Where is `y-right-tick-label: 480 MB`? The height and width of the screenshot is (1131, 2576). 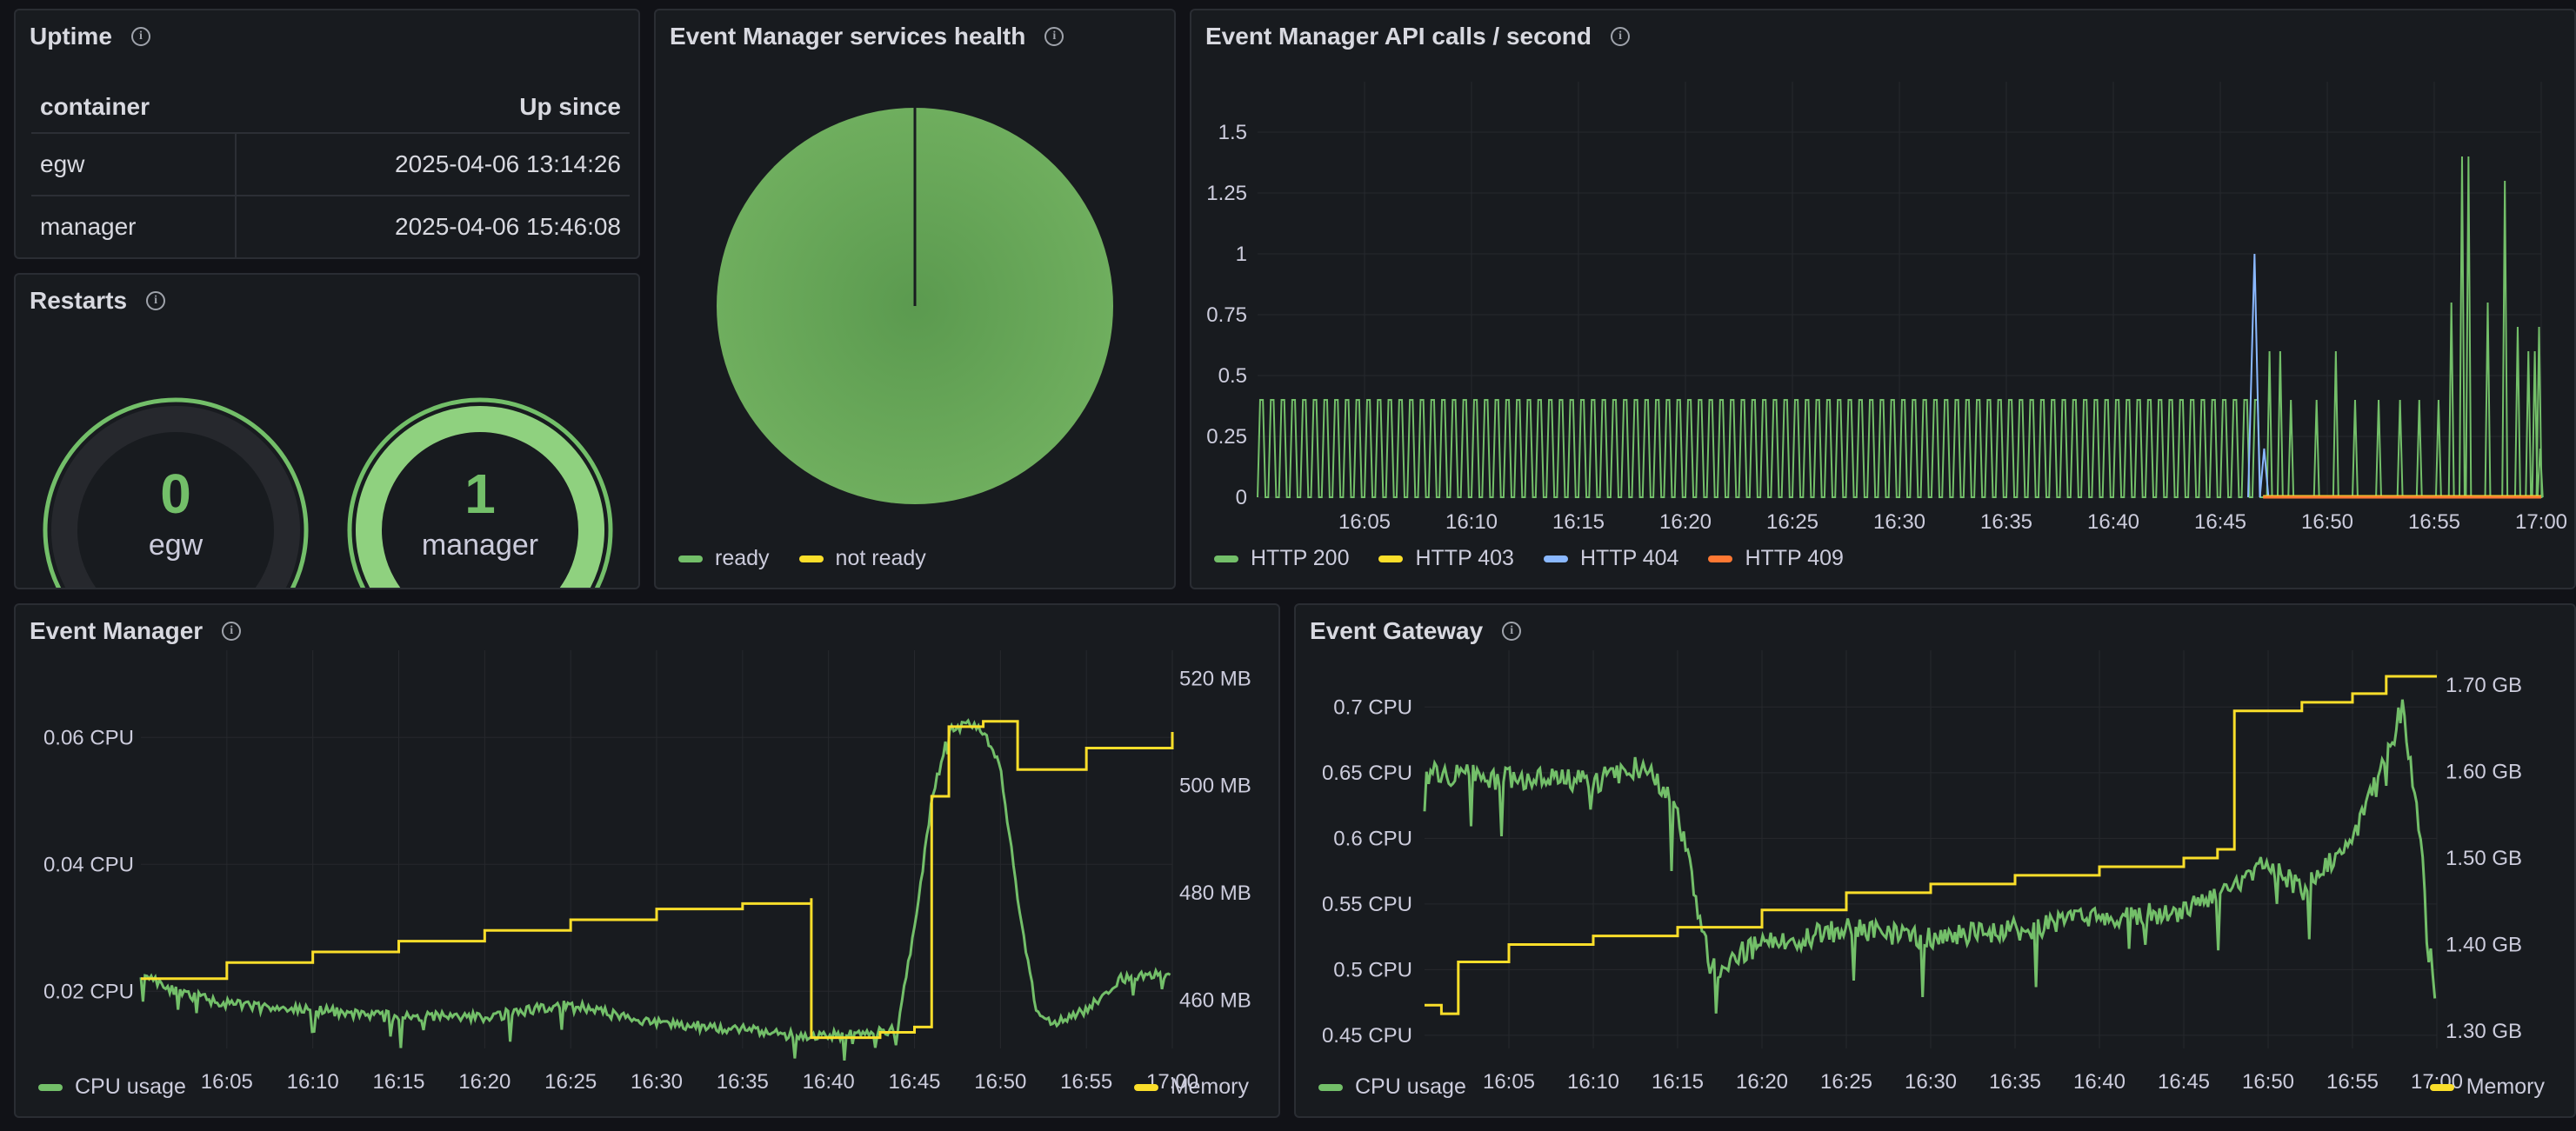 y-right-tick-label: 480 MB is located at coordinates (1215, 894).